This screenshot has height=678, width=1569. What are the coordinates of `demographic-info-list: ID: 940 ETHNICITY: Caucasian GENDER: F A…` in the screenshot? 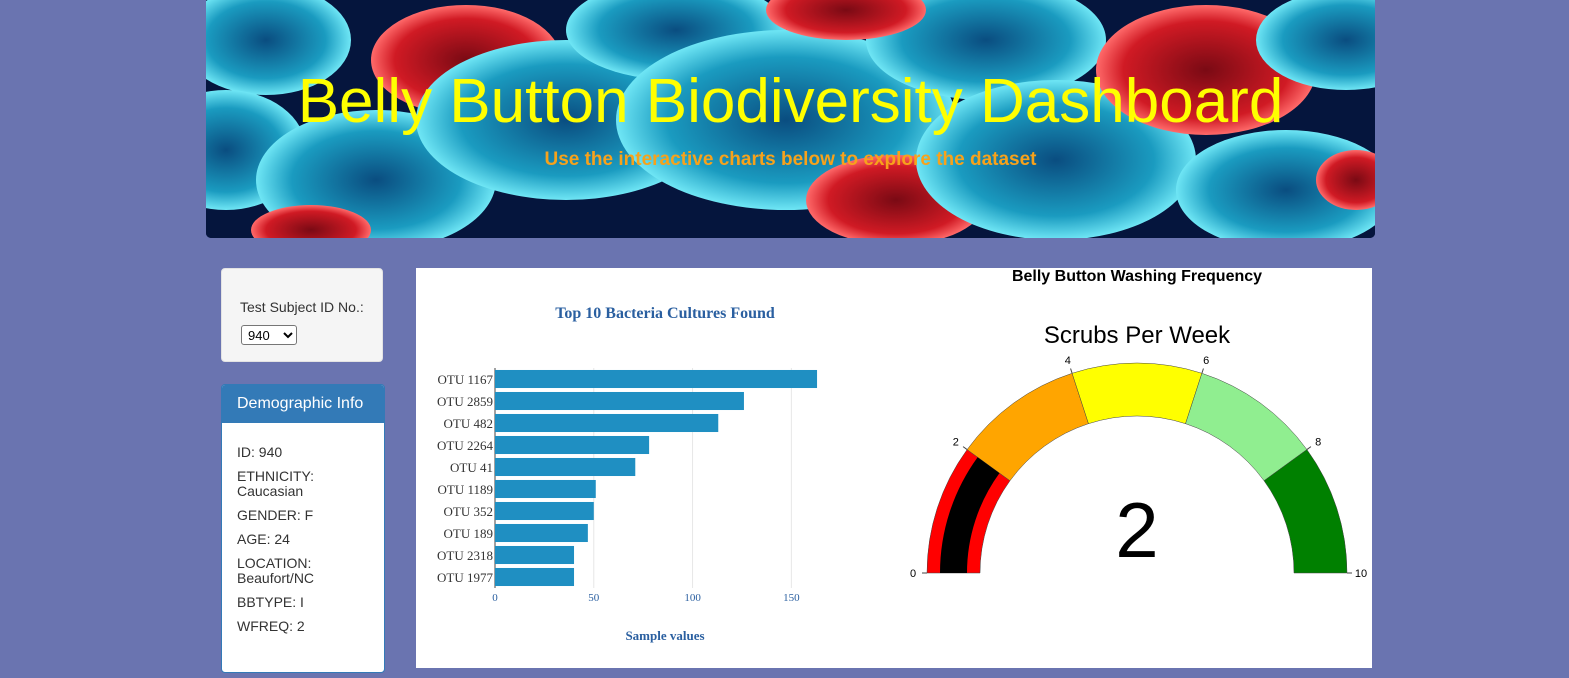 It's located at (303, 528).